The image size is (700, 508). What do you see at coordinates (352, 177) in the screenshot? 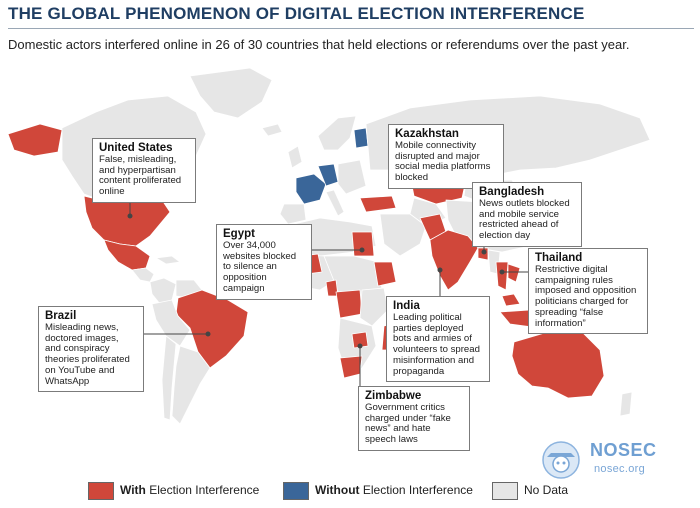
I see `region-eastern-europe` at bounding box center [352, 177].